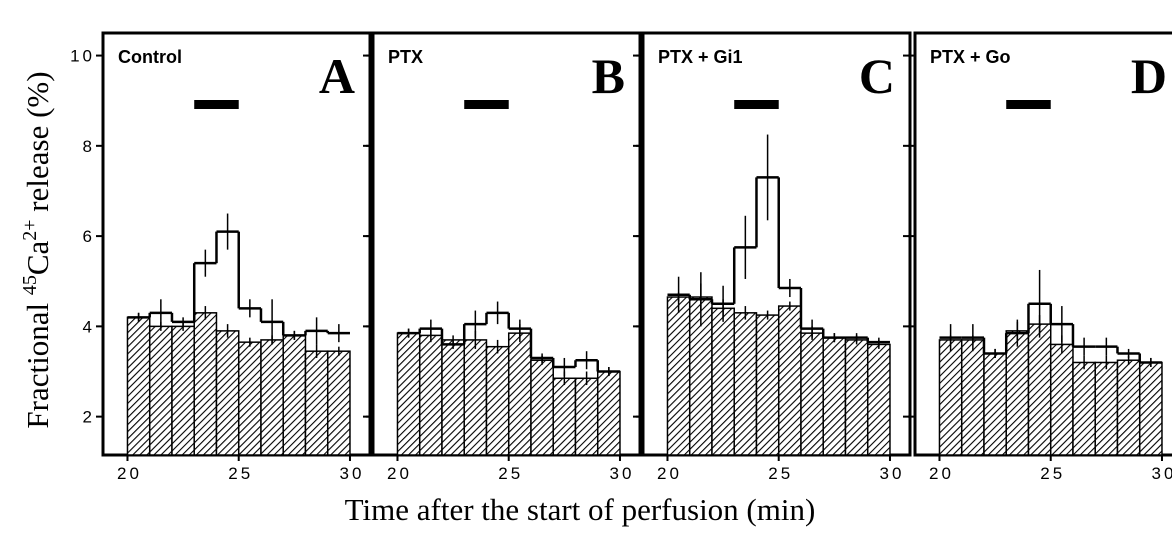 The height and width of the screenshot is (540, 1172). What do you see at coordinates (89, 146) in the screenshot?
I see `y-tick-label: 8` at bounding box center [89, 146].